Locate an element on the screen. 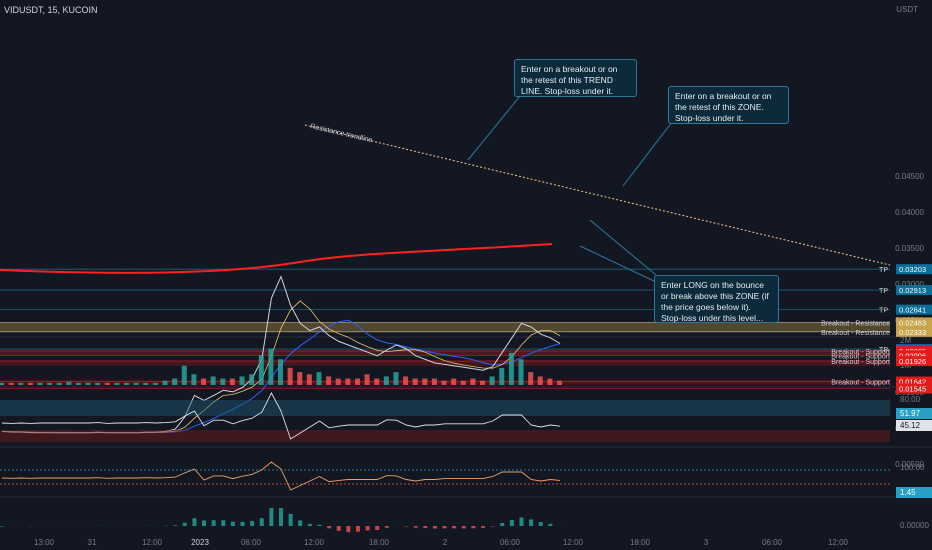 Image resolution: width=932 pixels, height=550 pixels. volume-pane is located at coordinates (281, 366).